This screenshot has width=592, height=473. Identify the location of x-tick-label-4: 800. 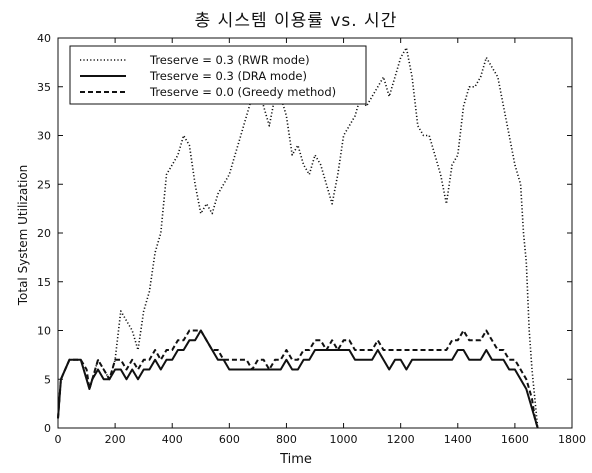
(286, 439).